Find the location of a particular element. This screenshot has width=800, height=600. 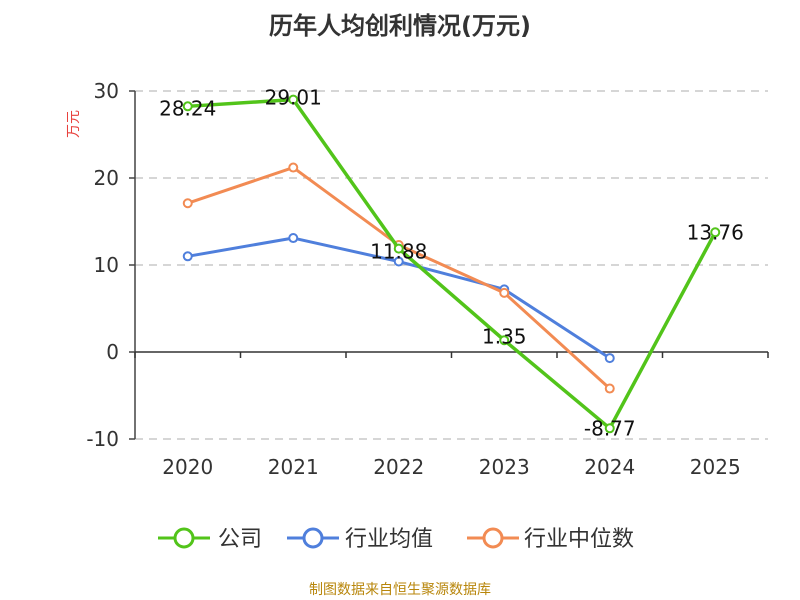

data-label: 1.35 is located at coordinates (504, 336).